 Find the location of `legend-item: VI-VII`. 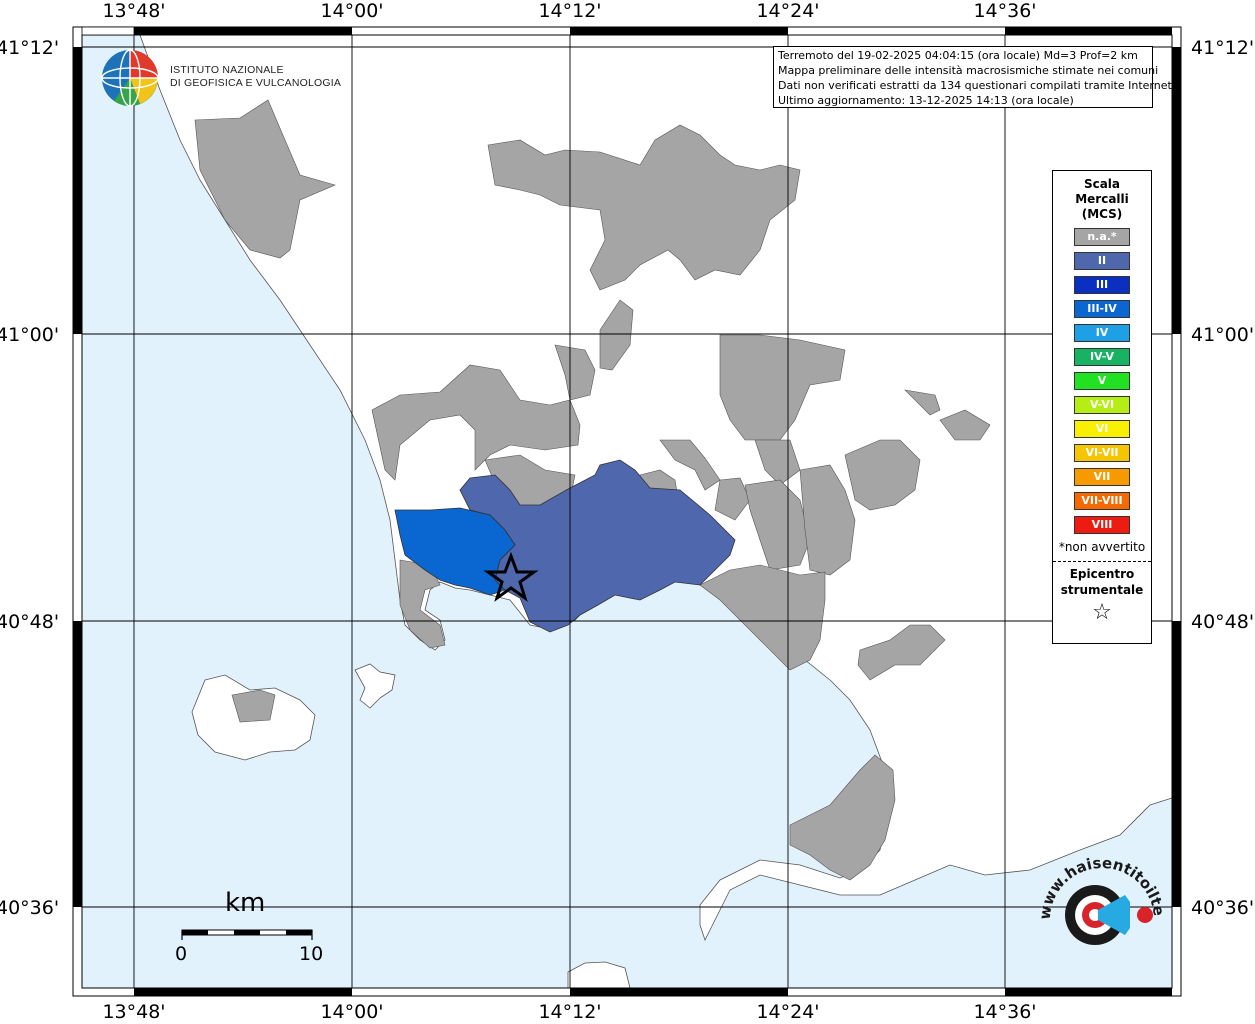

legend-item: VI-VII is located at coordinates (1102, 453).